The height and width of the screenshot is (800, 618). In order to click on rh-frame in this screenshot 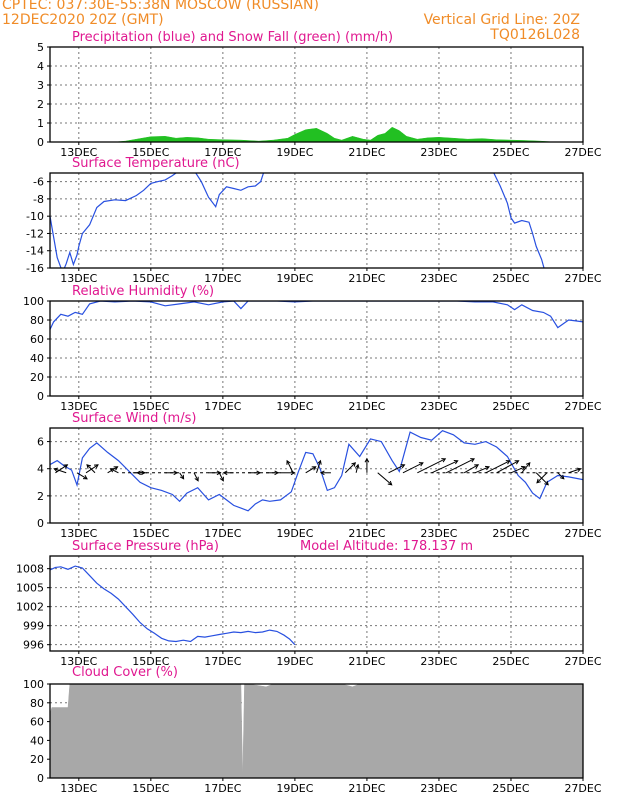, I will do `click(316, 348)`.